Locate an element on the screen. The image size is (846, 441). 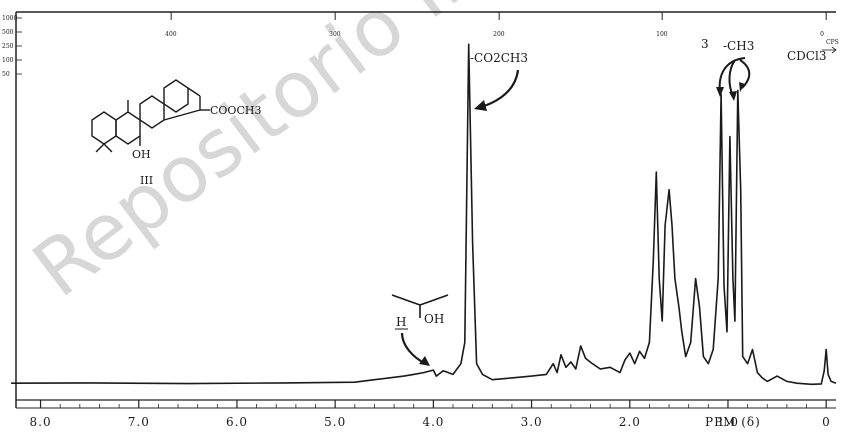
cps-tick-label: 100 is located at coordinates (662, 34).